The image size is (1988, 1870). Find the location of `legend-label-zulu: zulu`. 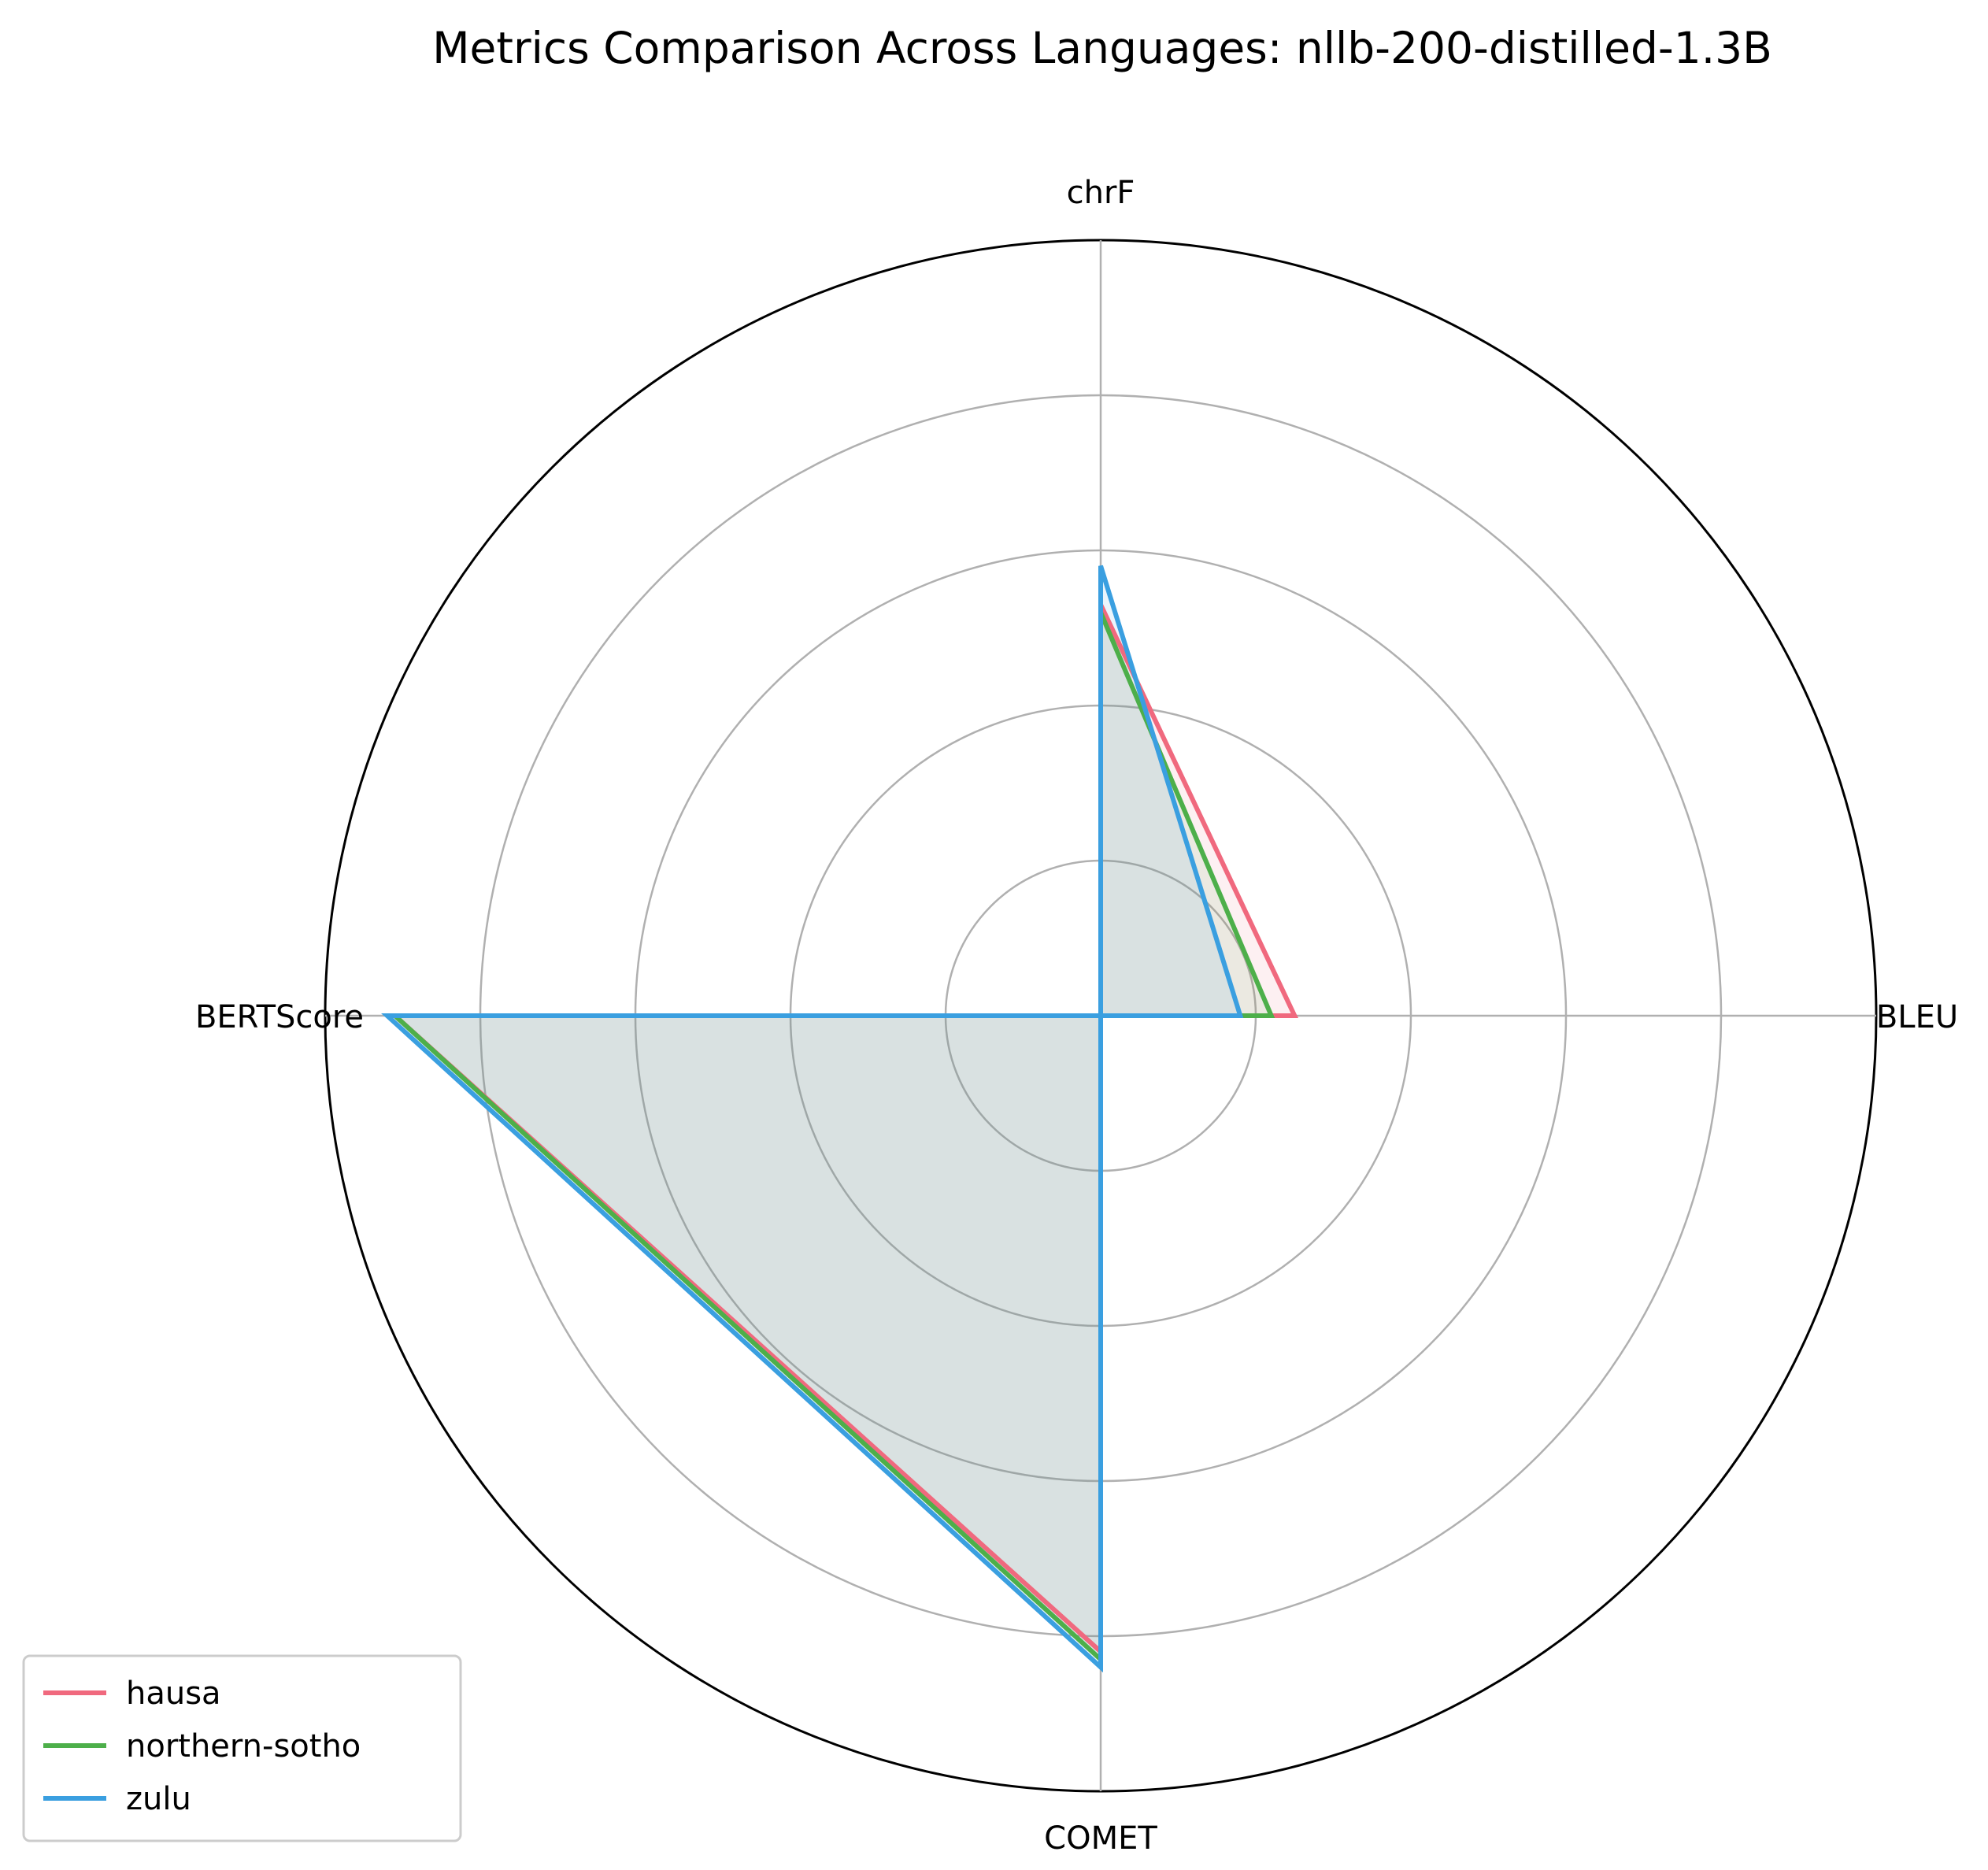

legend-label-zulu: zulu is located at coordinates (158, 1799).